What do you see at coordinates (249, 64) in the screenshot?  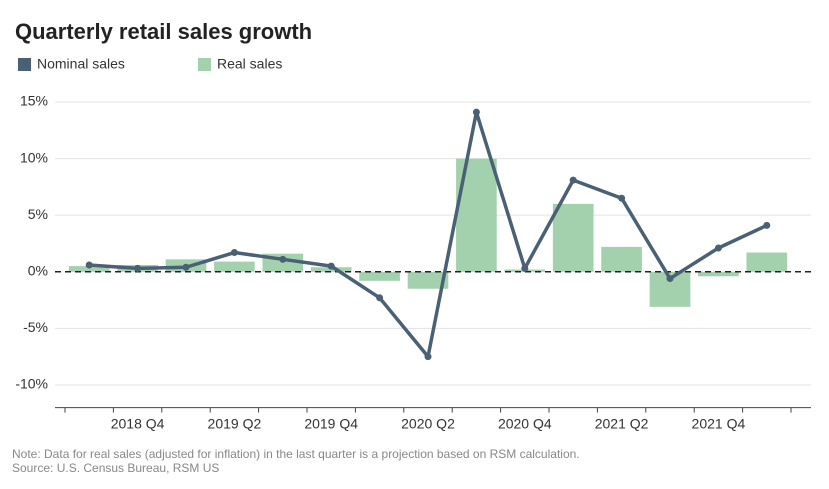 I see `legend-label: Real sales` at bounding box center [249, 64].